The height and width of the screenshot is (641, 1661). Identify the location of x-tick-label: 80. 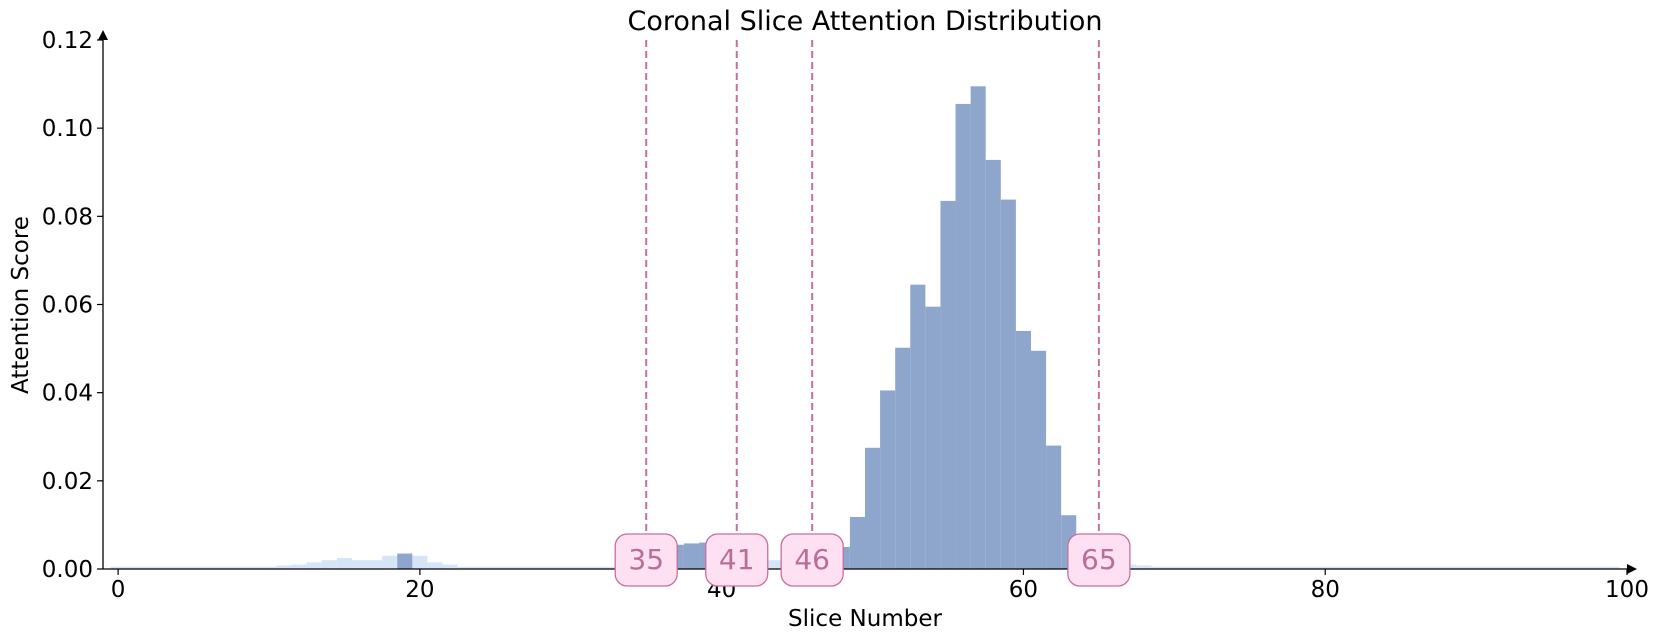
(1325, 590).